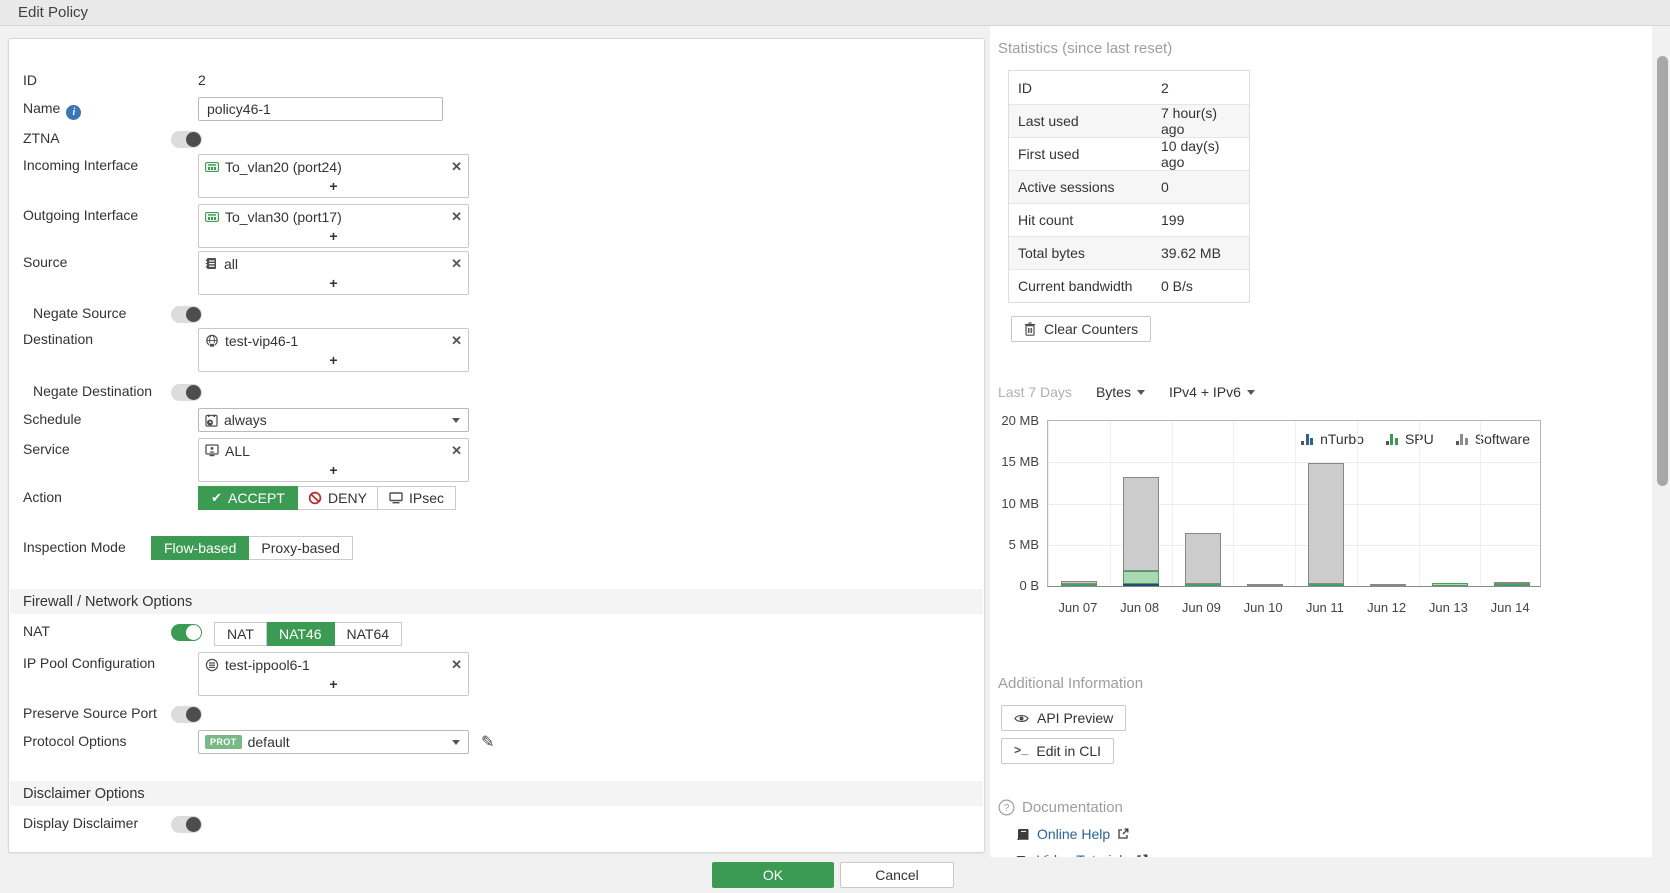 The height and width of the screenshot is (893, 1670). What do you see at coordinates (1085, 48) in the screenshot?
I see `statistics-title: Statistics (since last reset)` at bounding box center [1085, 48].